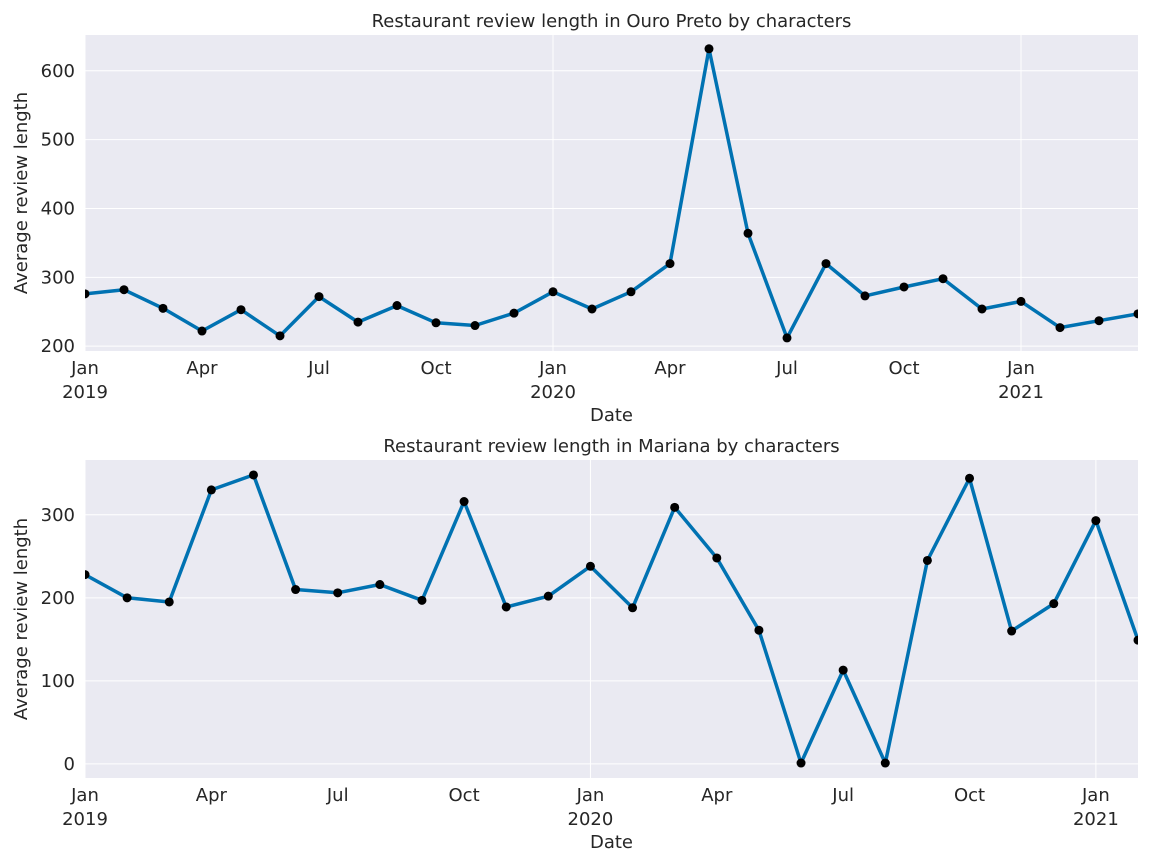 This screenshot has width=1152, height=868. I want to click on chart-2-xtick-year-0: 2019, so click(85, 819).